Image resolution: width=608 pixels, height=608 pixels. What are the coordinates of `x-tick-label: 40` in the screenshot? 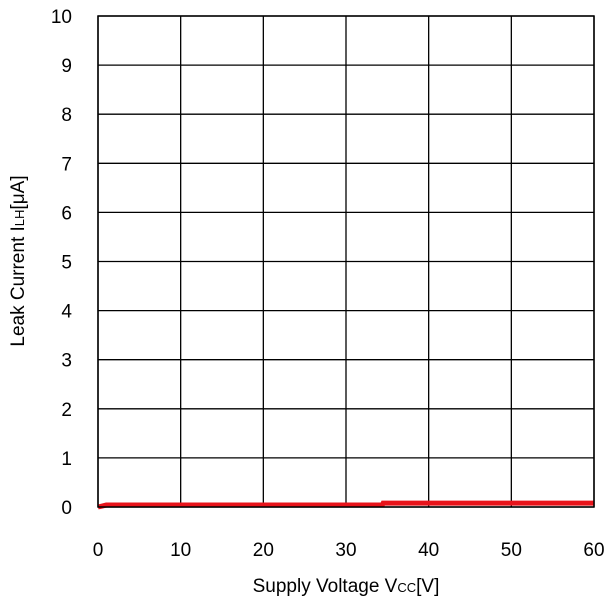 It's located at (428, 550).